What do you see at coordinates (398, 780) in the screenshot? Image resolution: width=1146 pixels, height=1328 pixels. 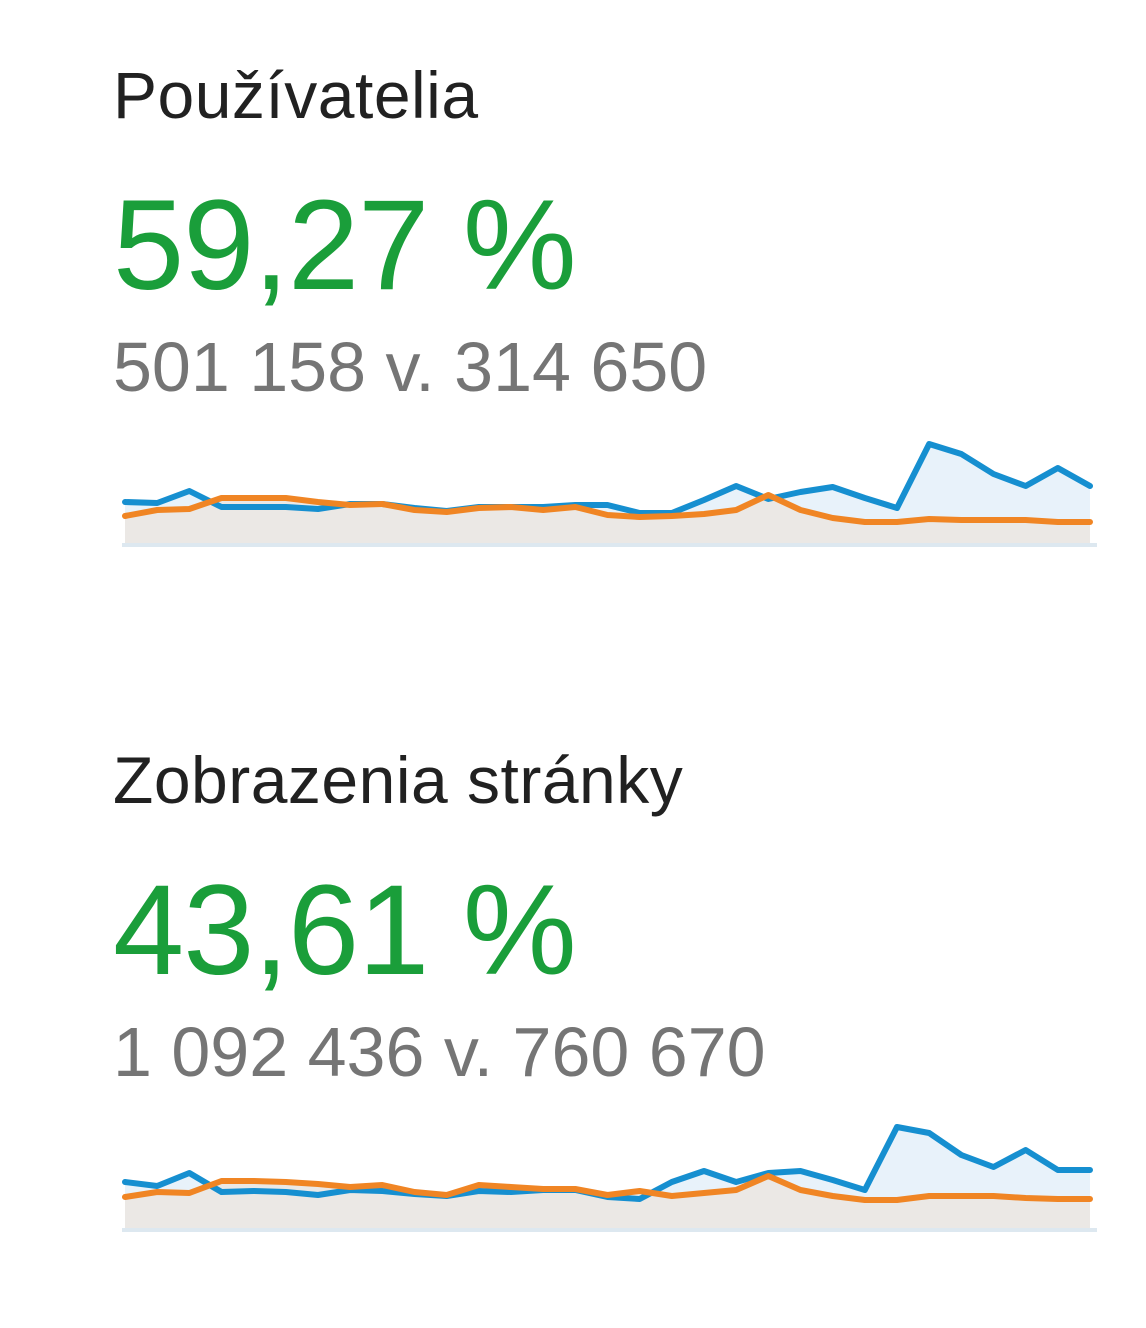 I see `metric-title: Zobrazenia stránky` at bounding box center [398, 780].